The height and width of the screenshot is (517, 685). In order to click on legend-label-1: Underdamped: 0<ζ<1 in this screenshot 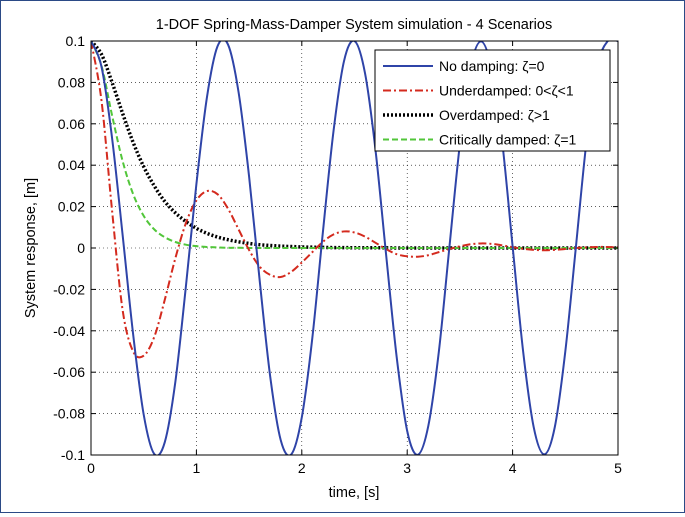, I will do `click(506, 91)`.